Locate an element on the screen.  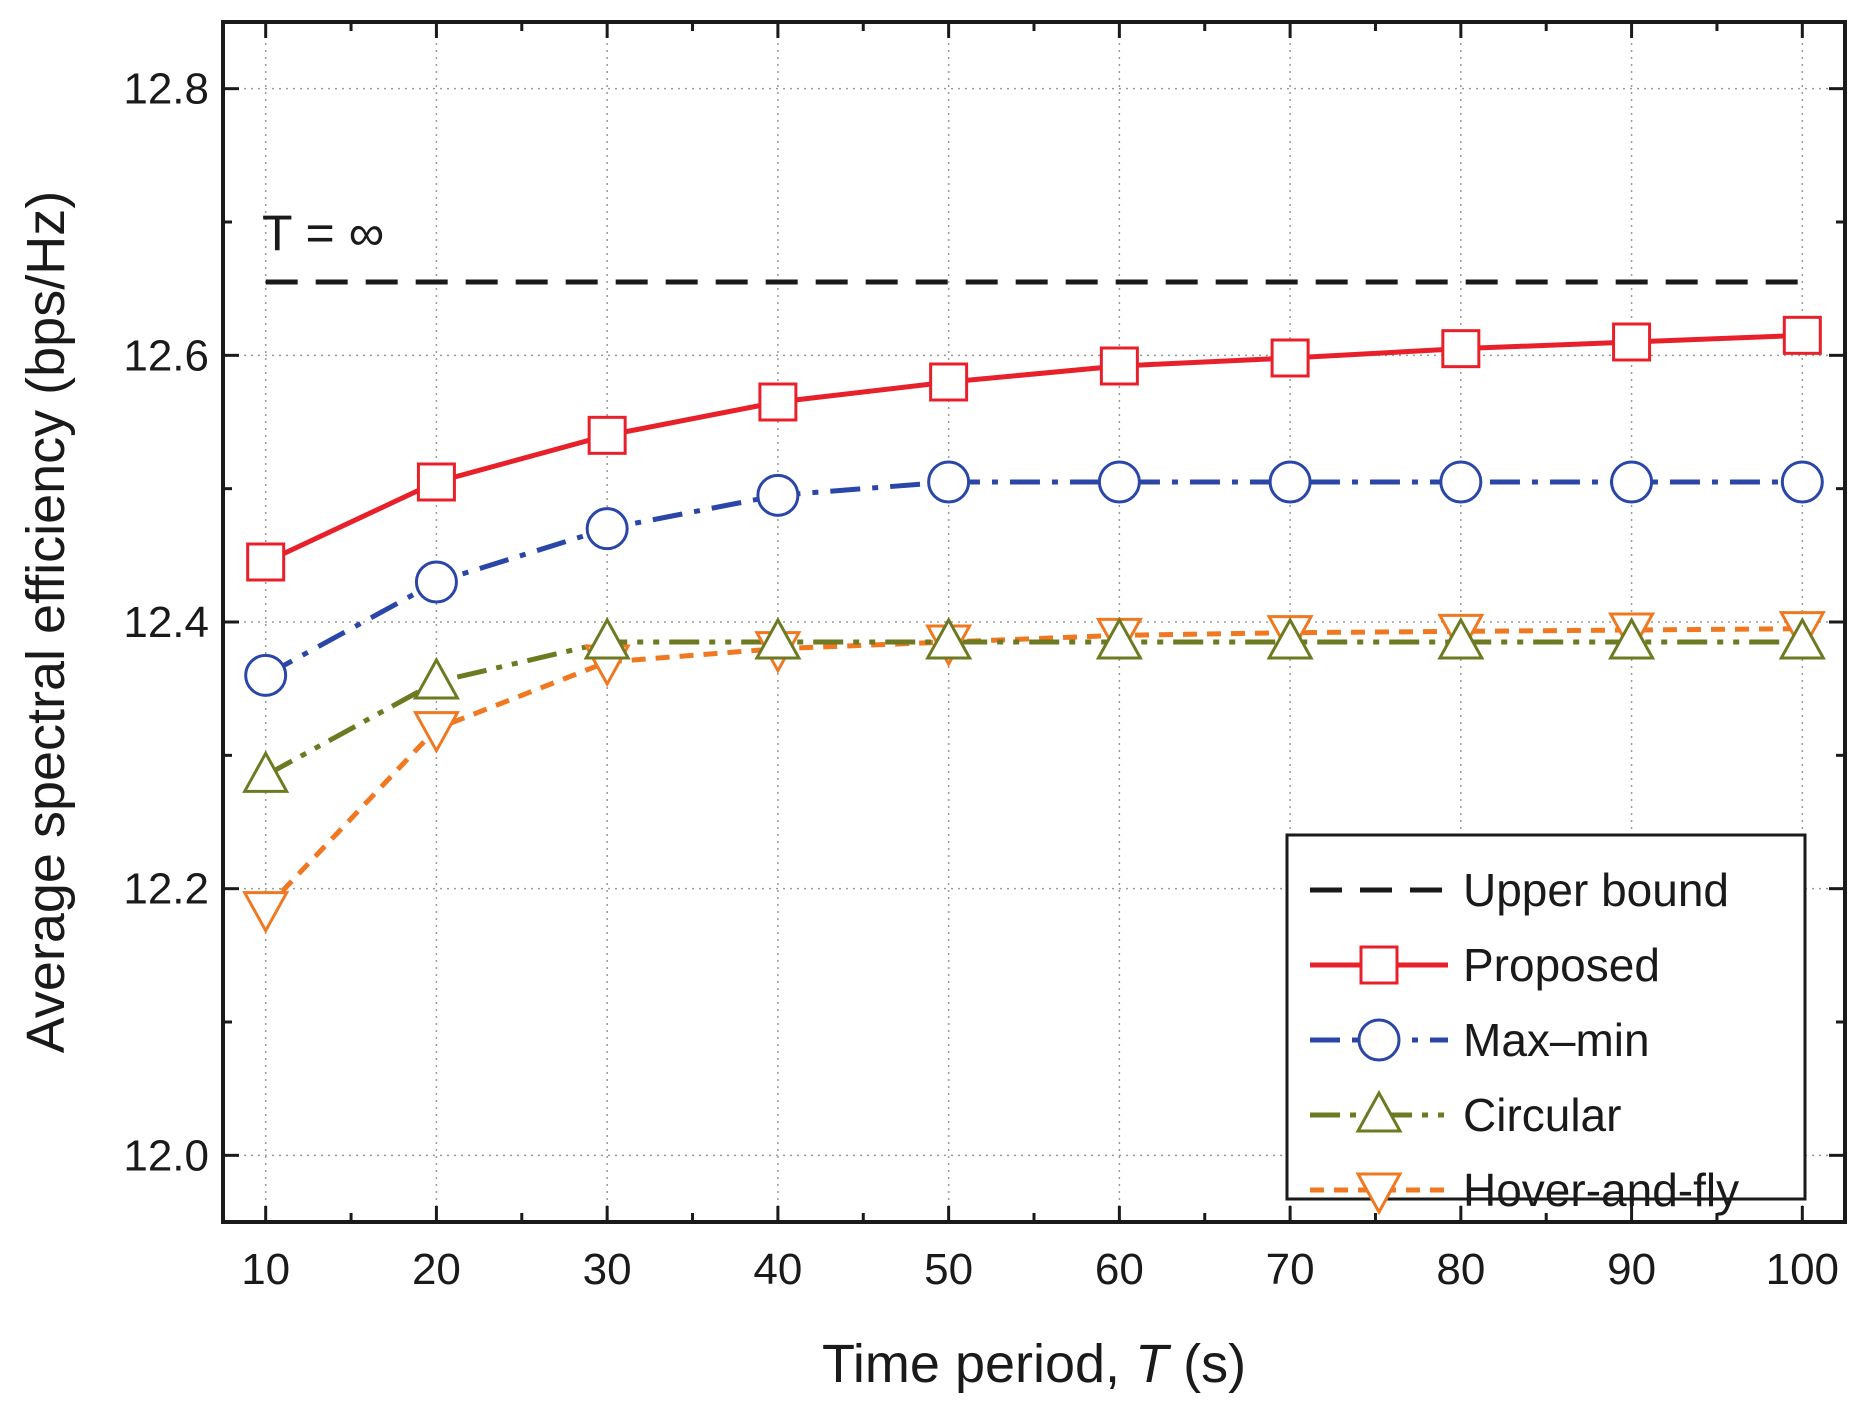
infinite-period-annotation: T = ∞ is located at coordinates (323, 233).